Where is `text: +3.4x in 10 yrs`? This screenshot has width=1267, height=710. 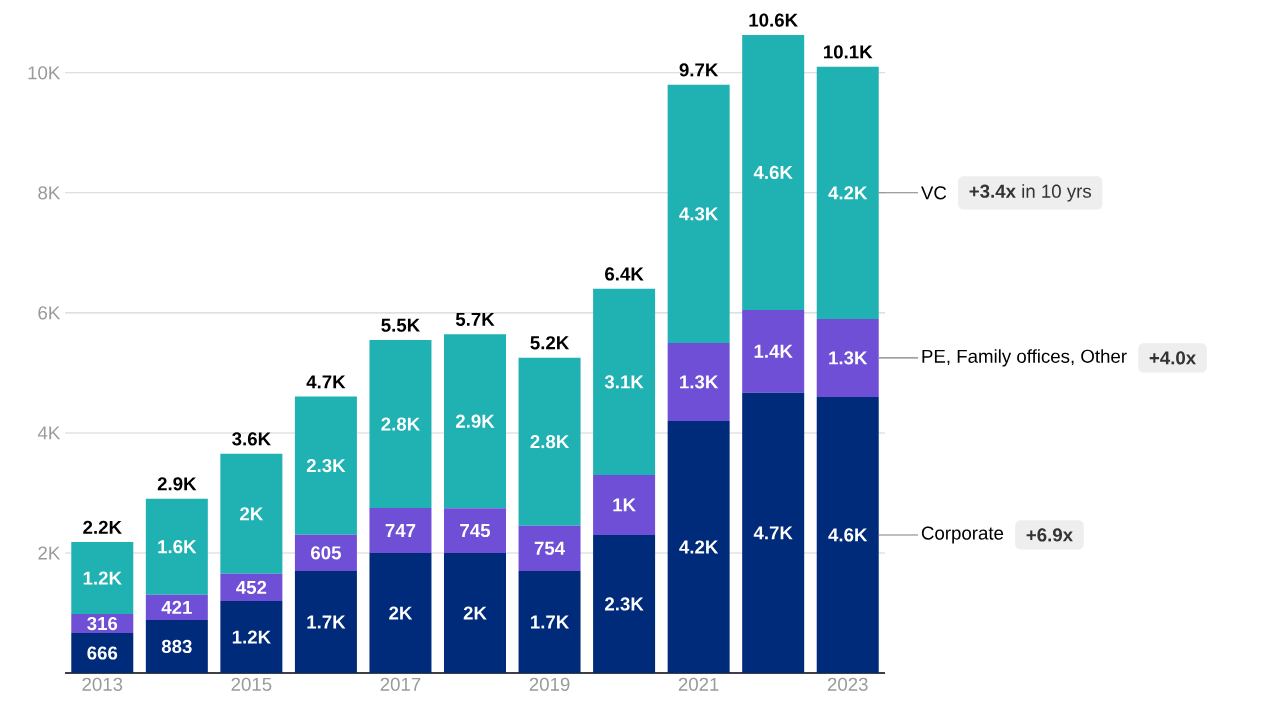 text: +3.4x in 10 yrs is located at coordinates (1030, 193).